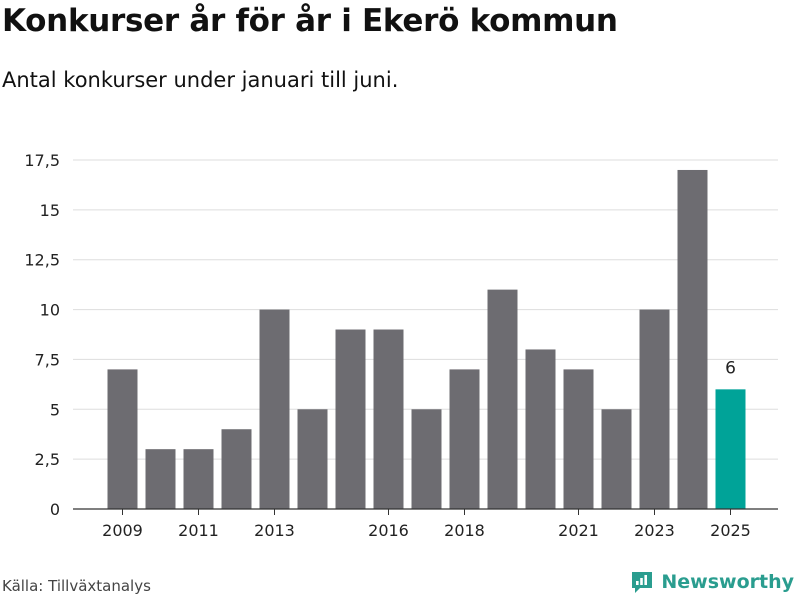 The height and width of the screenshot is (600, 800). What do you see at coordinates (616, 459) in the screenshot?
I see `bar-2022` at bounding box center [616, 459].